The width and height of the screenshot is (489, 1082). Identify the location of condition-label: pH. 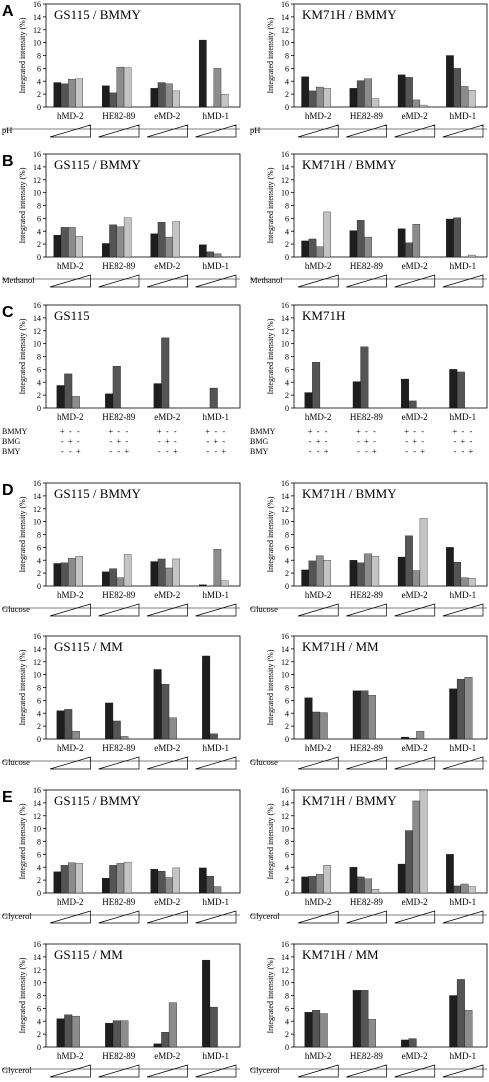
(255, 130).